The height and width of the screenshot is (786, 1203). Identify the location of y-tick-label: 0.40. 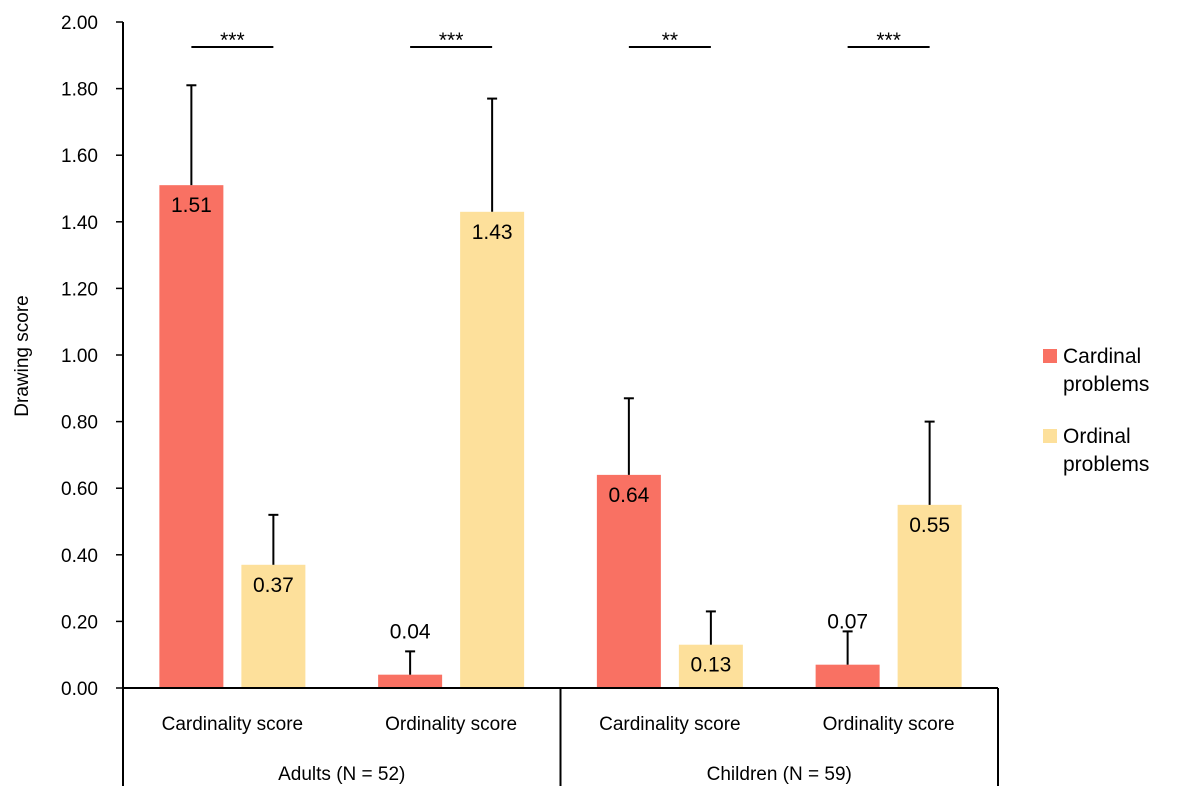
(79, 556).